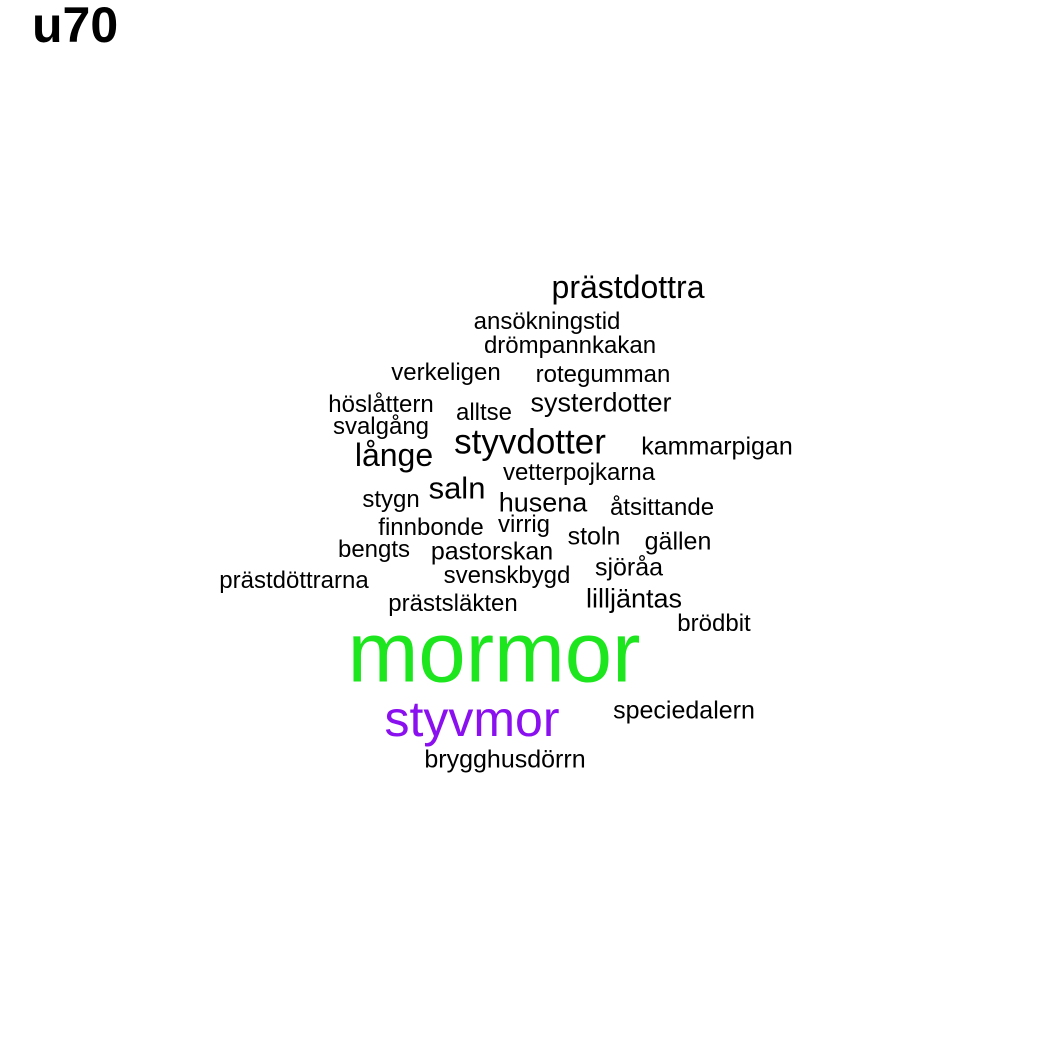  What do you see at coordinates (543, 502) in the screenshot?
I see `word-cloud-word: husena` at bounding box center [543, 502].